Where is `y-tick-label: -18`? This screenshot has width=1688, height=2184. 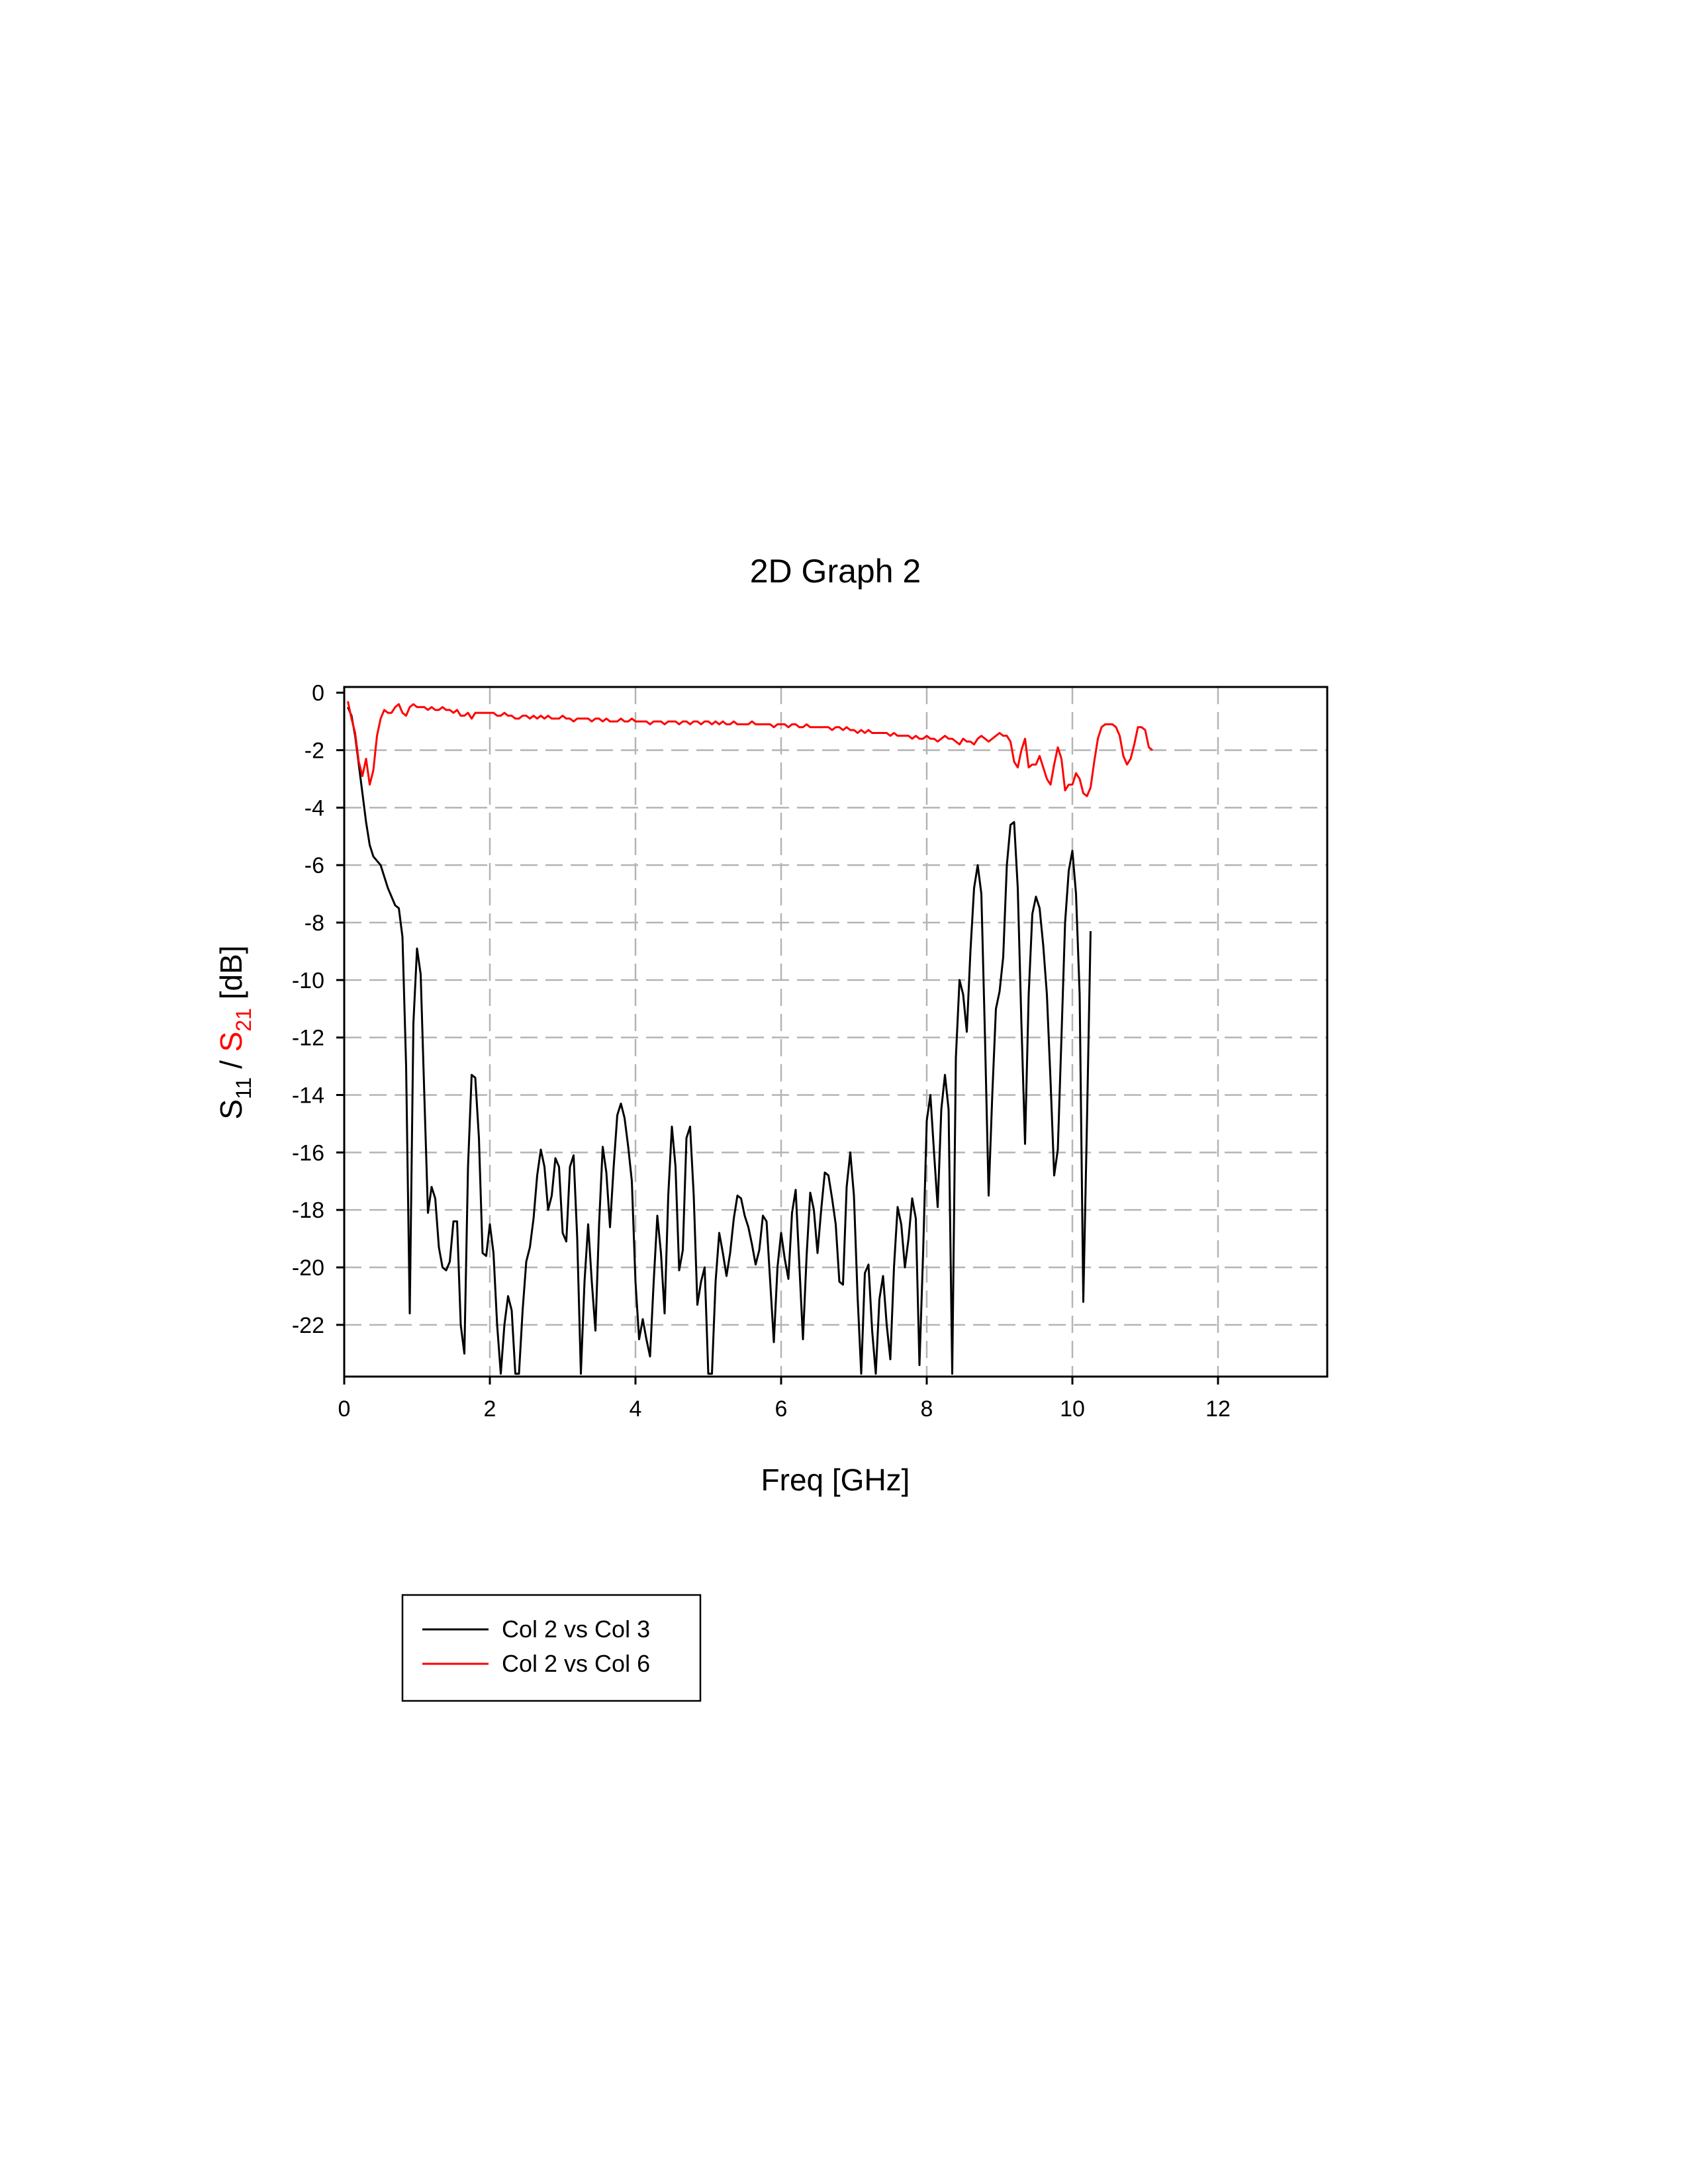 y-tick-label: -18 is located at coordinates (308, 1210).